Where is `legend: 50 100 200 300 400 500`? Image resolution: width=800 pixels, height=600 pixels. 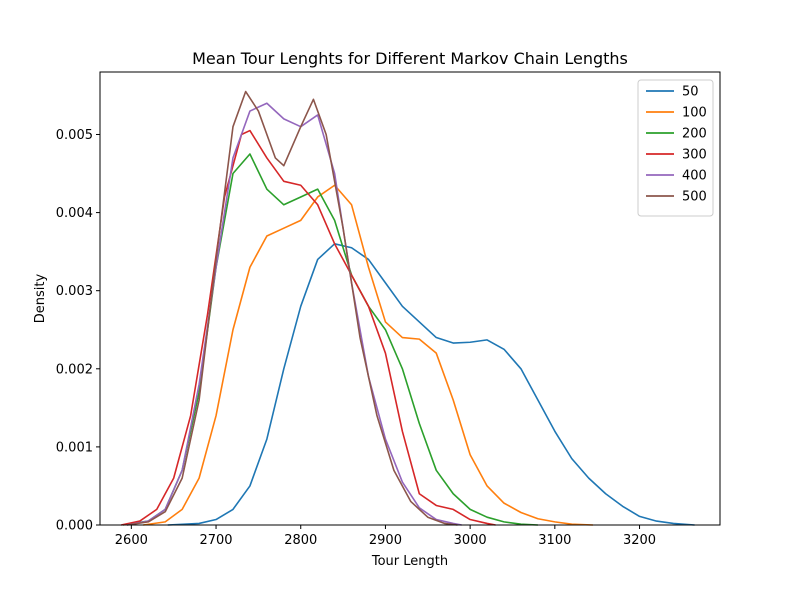 legend: 50 100 200 300 400 500 is located at coordinates (675, 148).